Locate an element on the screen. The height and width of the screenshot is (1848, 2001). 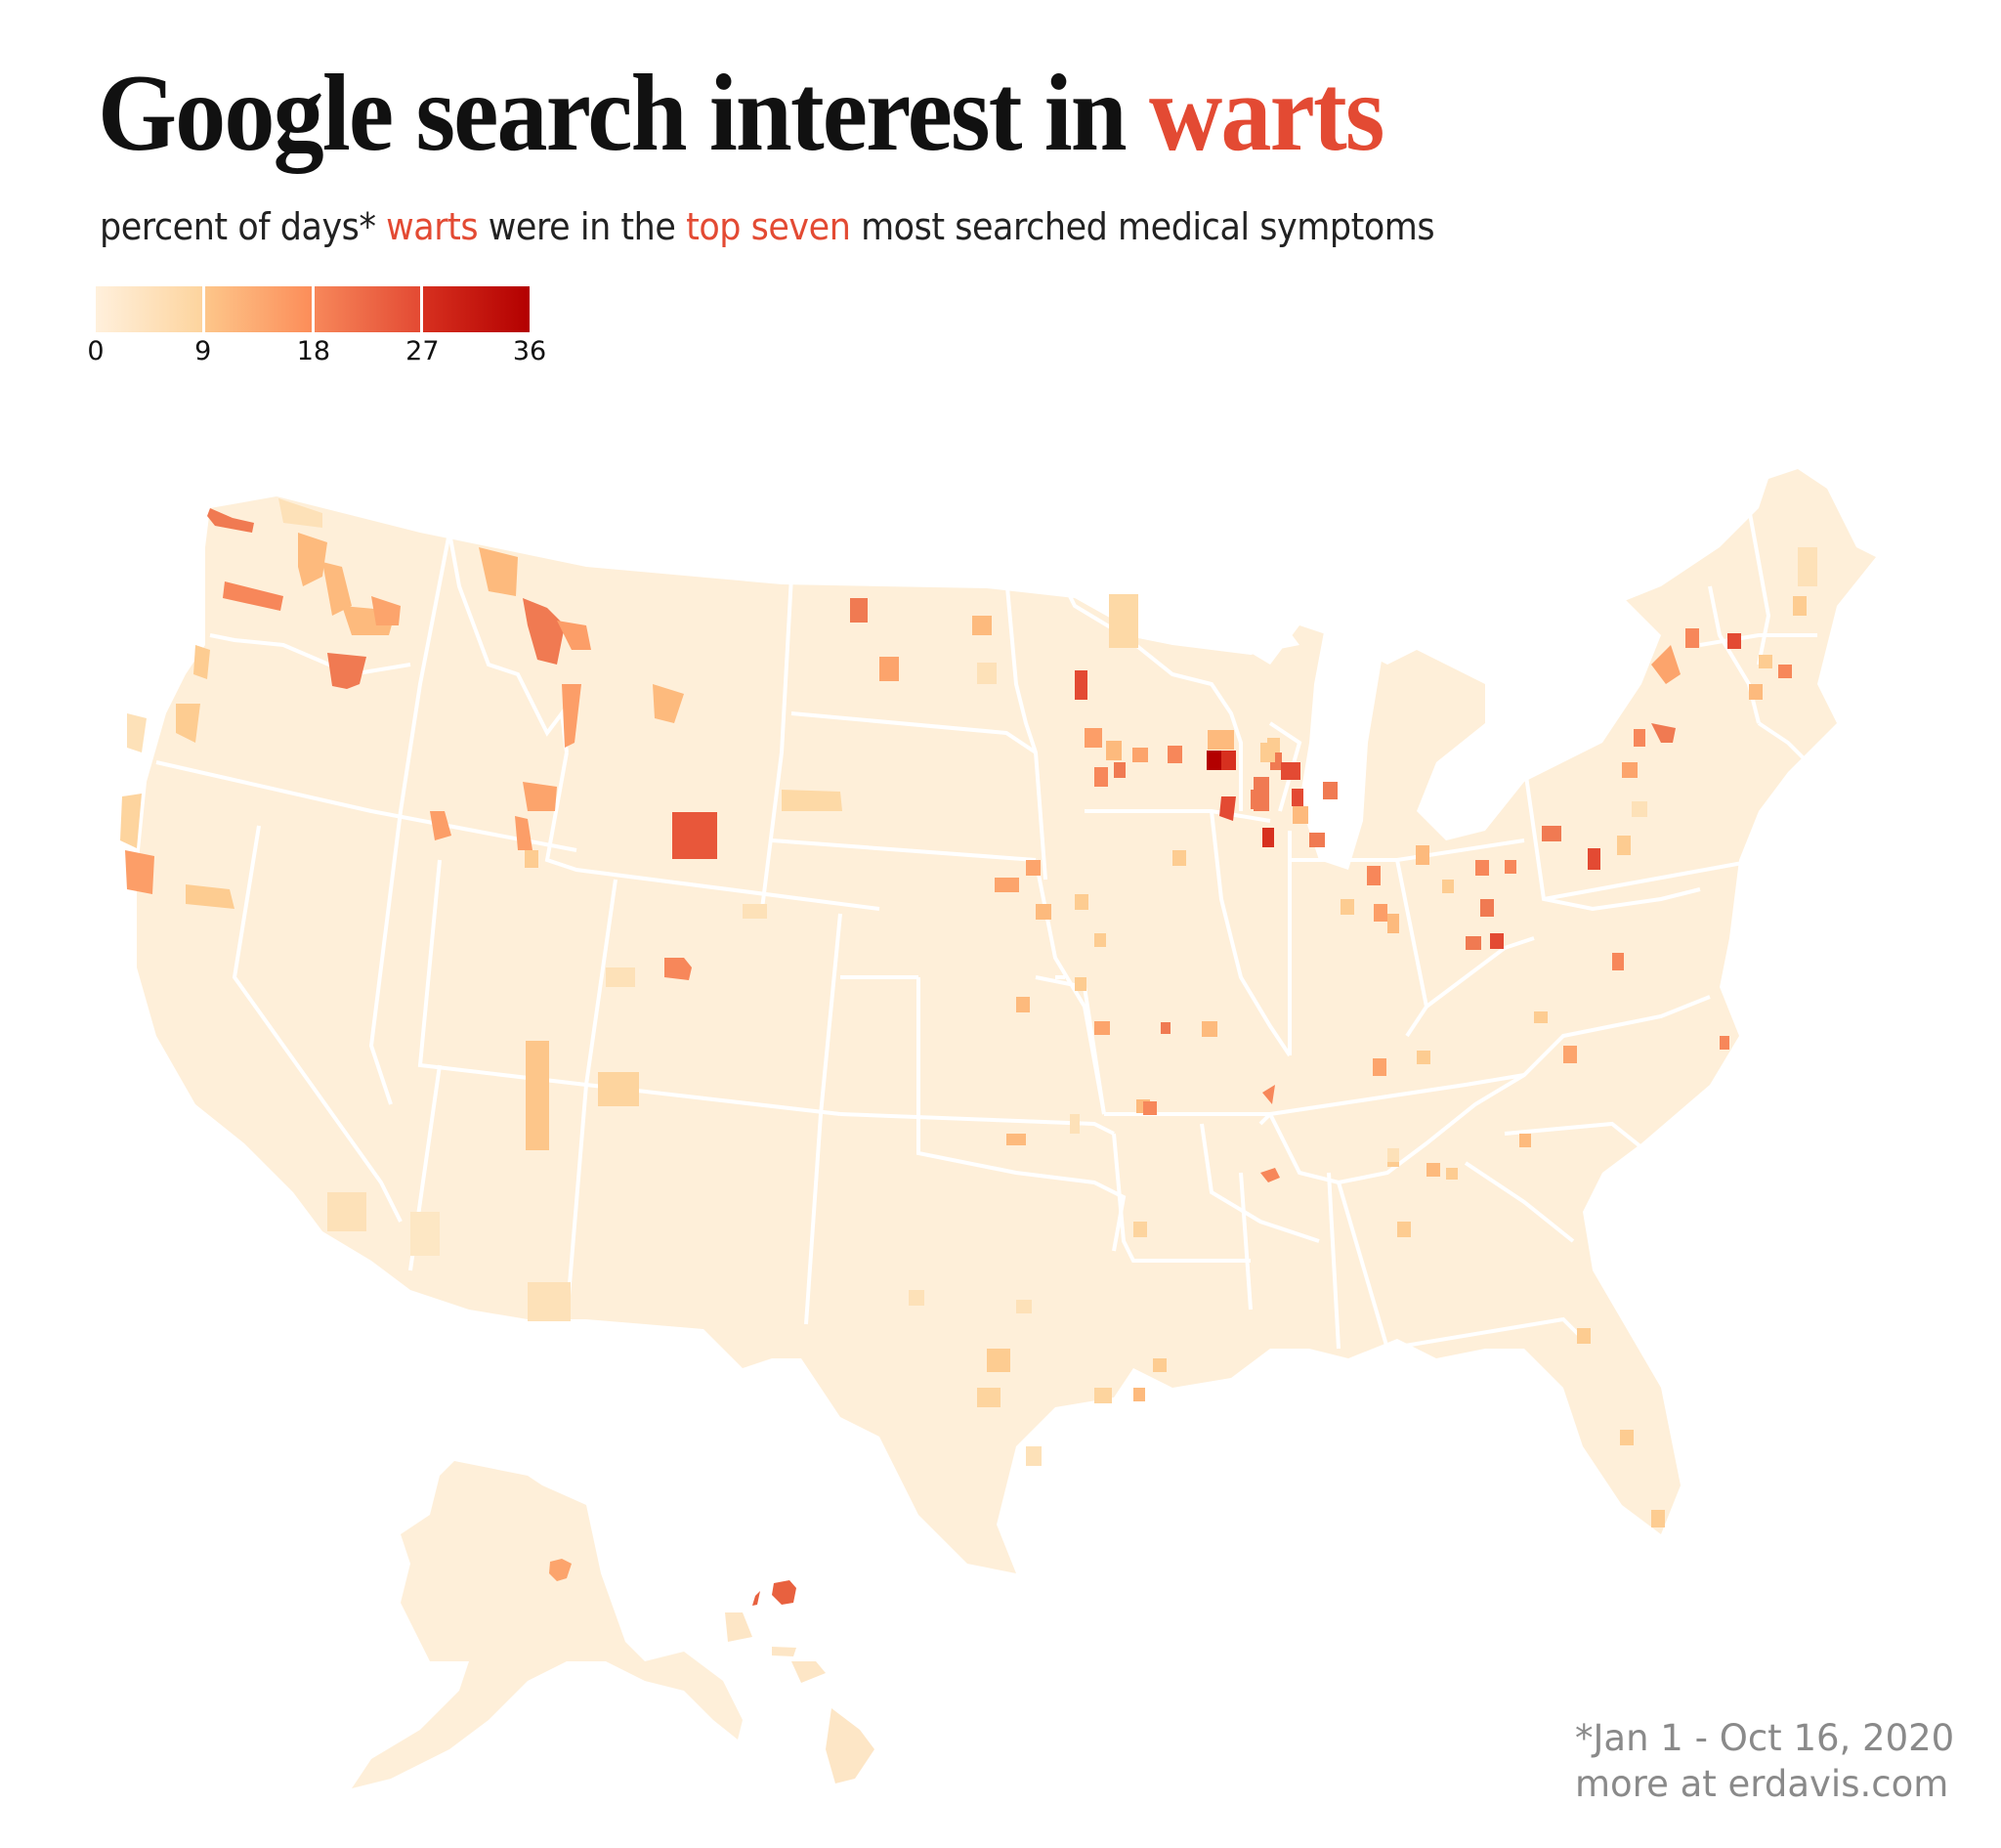
chart-title: Google search interest in warts is located at coordinates (741, 114).